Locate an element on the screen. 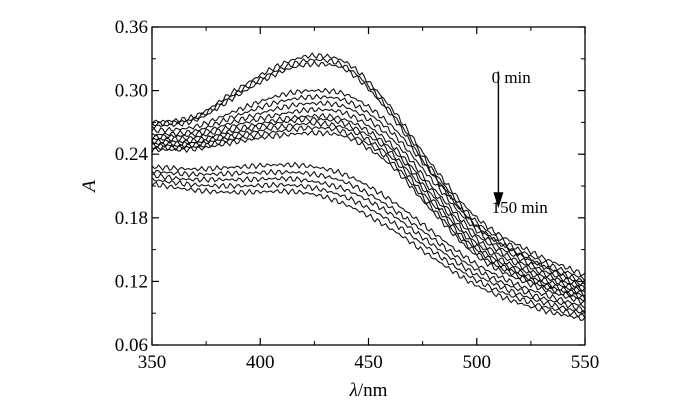 This screenshot has height=405, width=700. y-tick-label: 0.06 is located at coordinates (131, 345).